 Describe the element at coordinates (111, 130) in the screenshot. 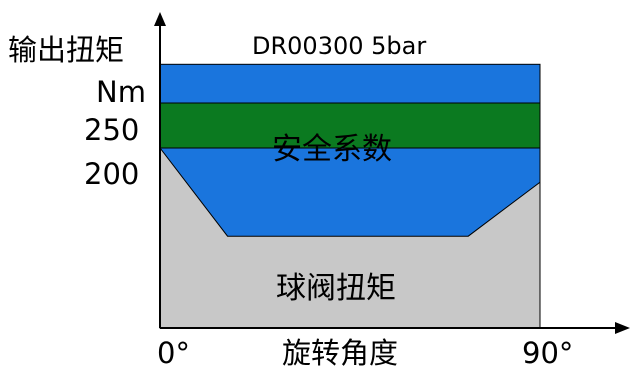

I see `y-tick-label-250: 250` at that location.